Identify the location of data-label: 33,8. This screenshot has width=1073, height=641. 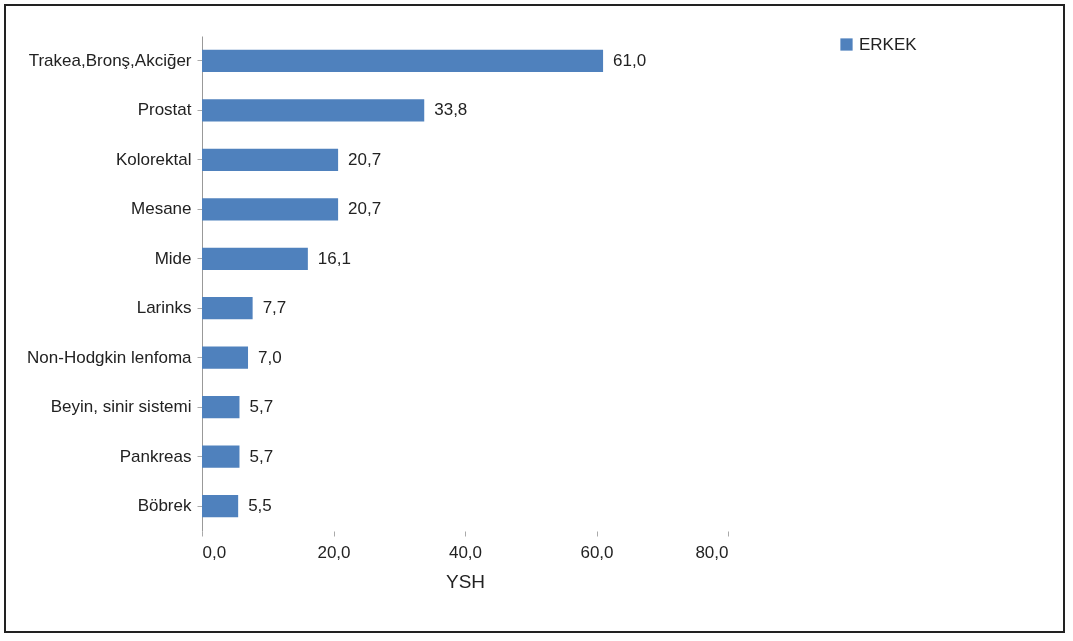
(451, 110).